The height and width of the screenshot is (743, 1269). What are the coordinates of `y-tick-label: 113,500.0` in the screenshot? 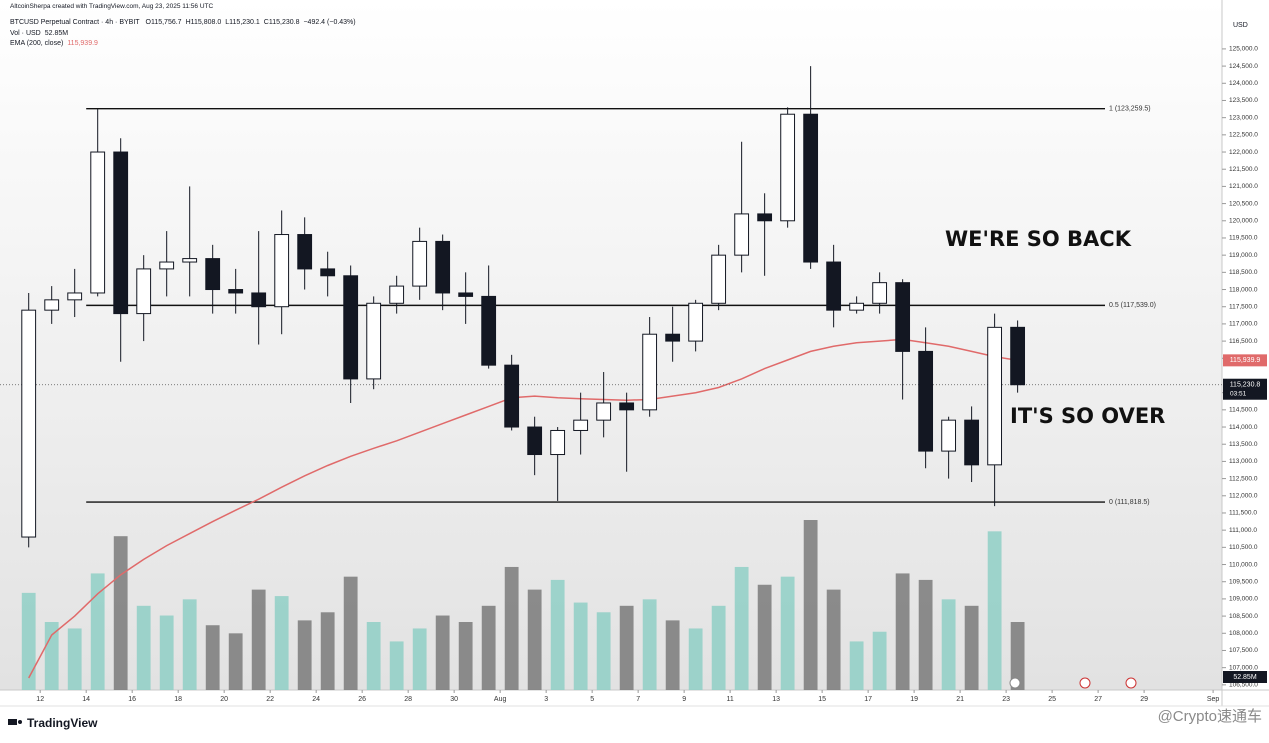 It's located at (1243, 444).